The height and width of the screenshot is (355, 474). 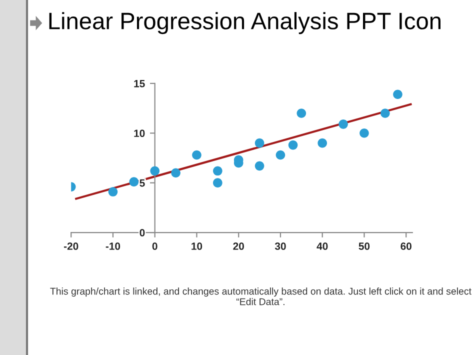 I want to click on x-tick-label: 50, so click(x=364, y=246).